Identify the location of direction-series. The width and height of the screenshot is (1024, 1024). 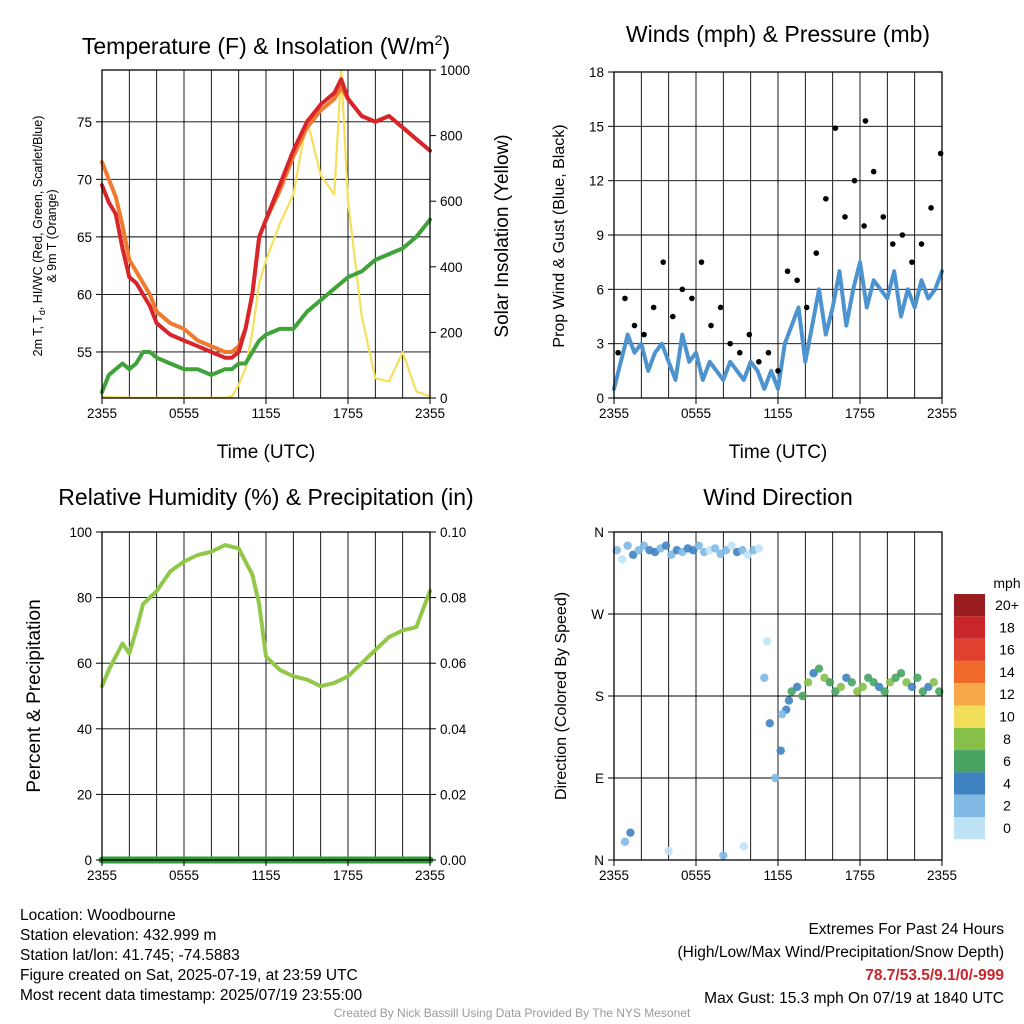
(778, 700).